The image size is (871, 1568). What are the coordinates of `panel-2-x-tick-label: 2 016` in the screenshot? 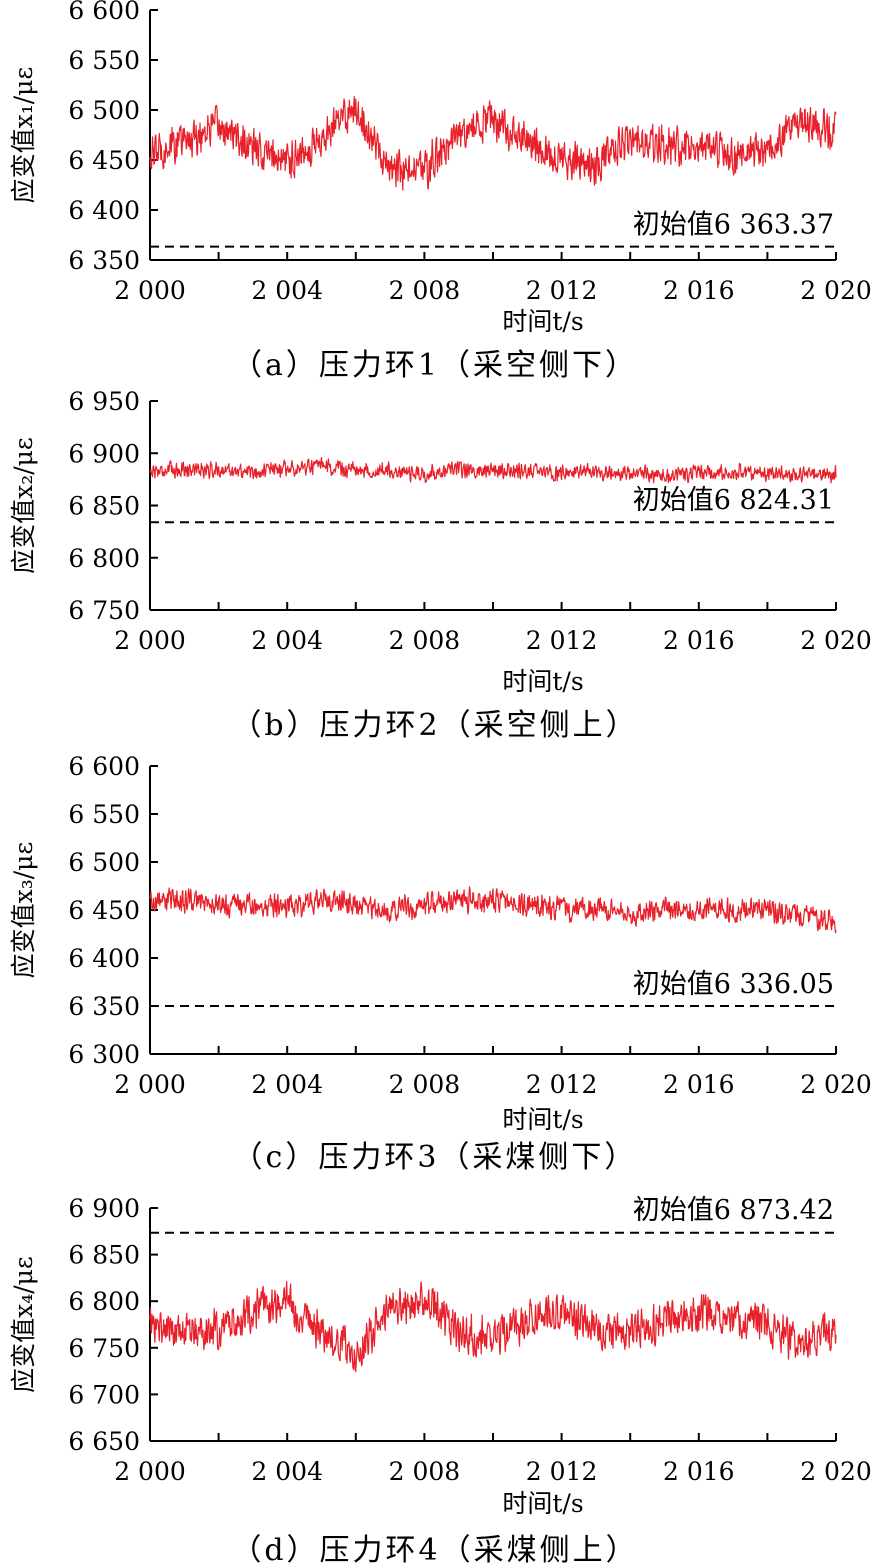 It's located at (699, 640).